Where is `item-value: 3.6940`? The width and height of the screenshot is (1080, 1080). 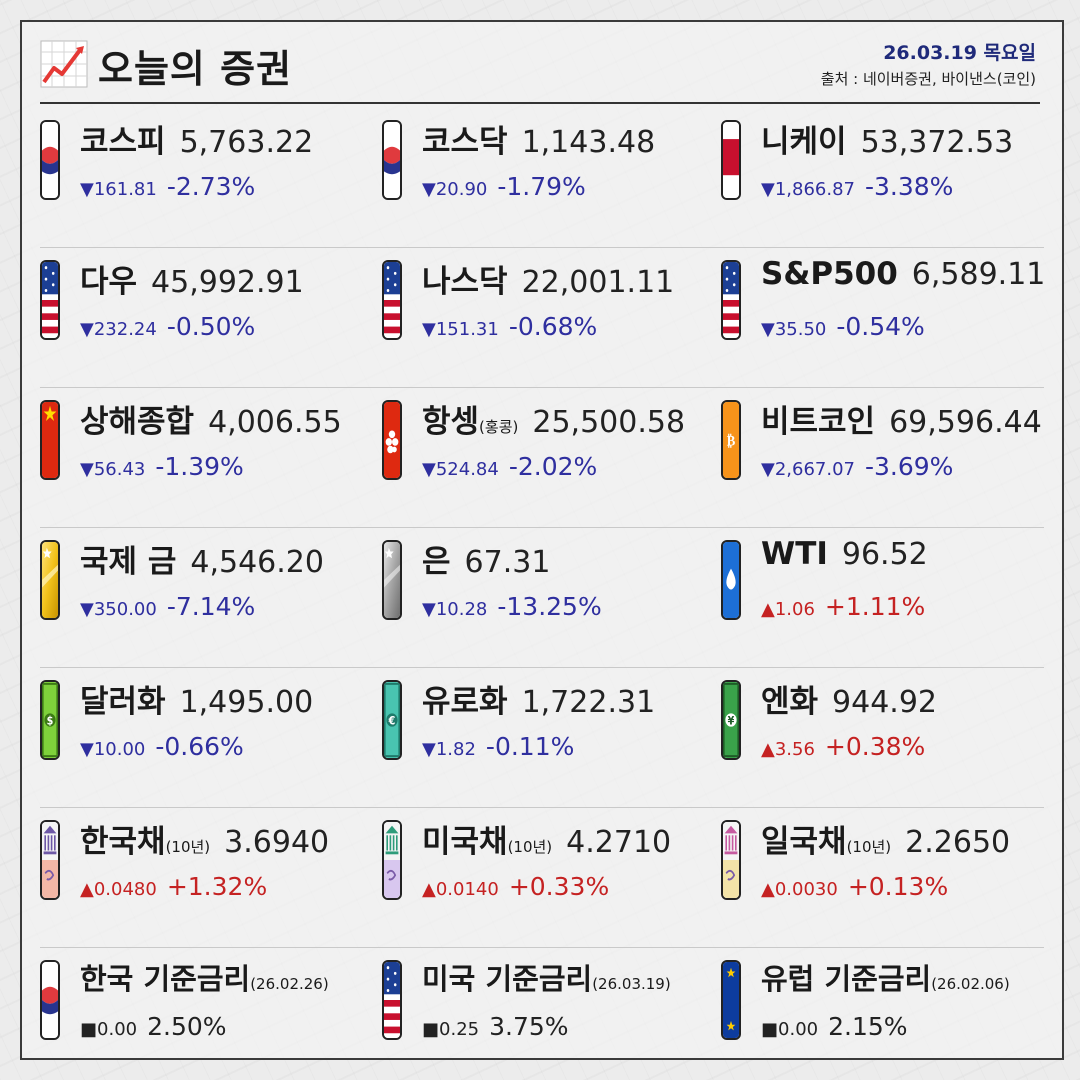
item-value: 3.6940 is located at coordinates (277, 842).